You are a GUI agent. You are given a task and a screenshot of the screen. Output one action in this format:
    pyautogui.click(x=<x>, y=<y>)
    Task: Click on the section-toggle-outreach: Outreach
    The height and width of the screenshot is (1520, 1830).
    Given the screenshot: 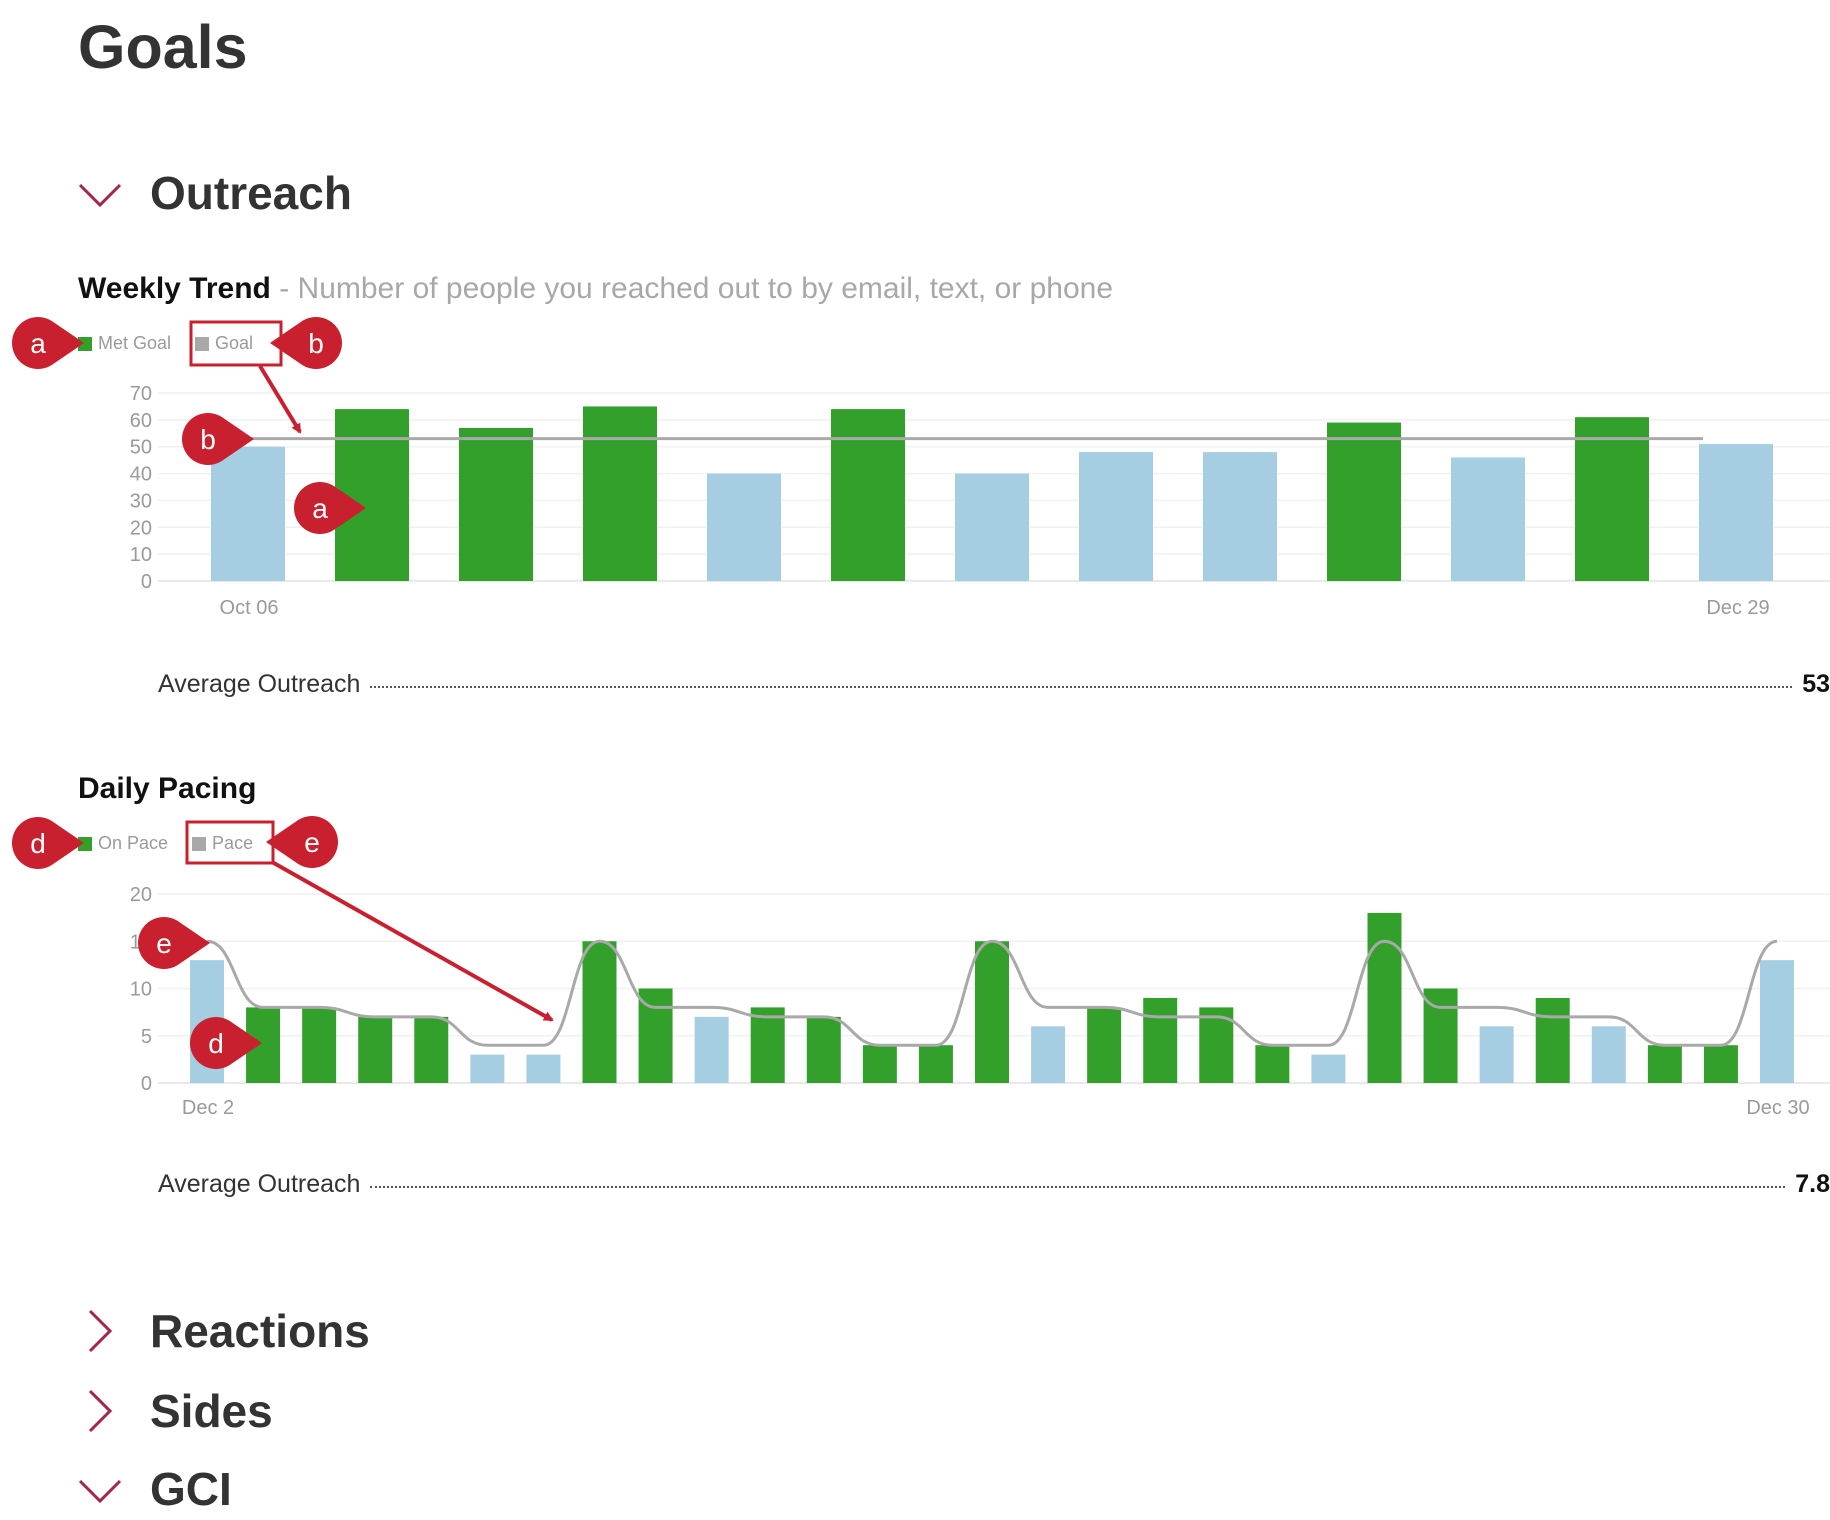 What is the action you would take?
    pyautogui.click(x=215, y=193)
    